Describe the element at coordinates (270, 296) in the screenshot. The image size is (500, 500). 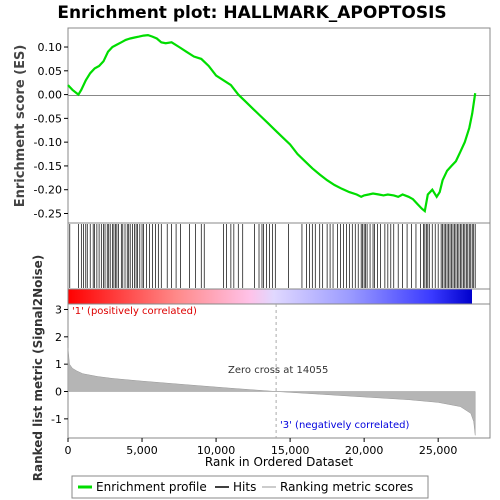
I see `rank-colorbar` at that location.